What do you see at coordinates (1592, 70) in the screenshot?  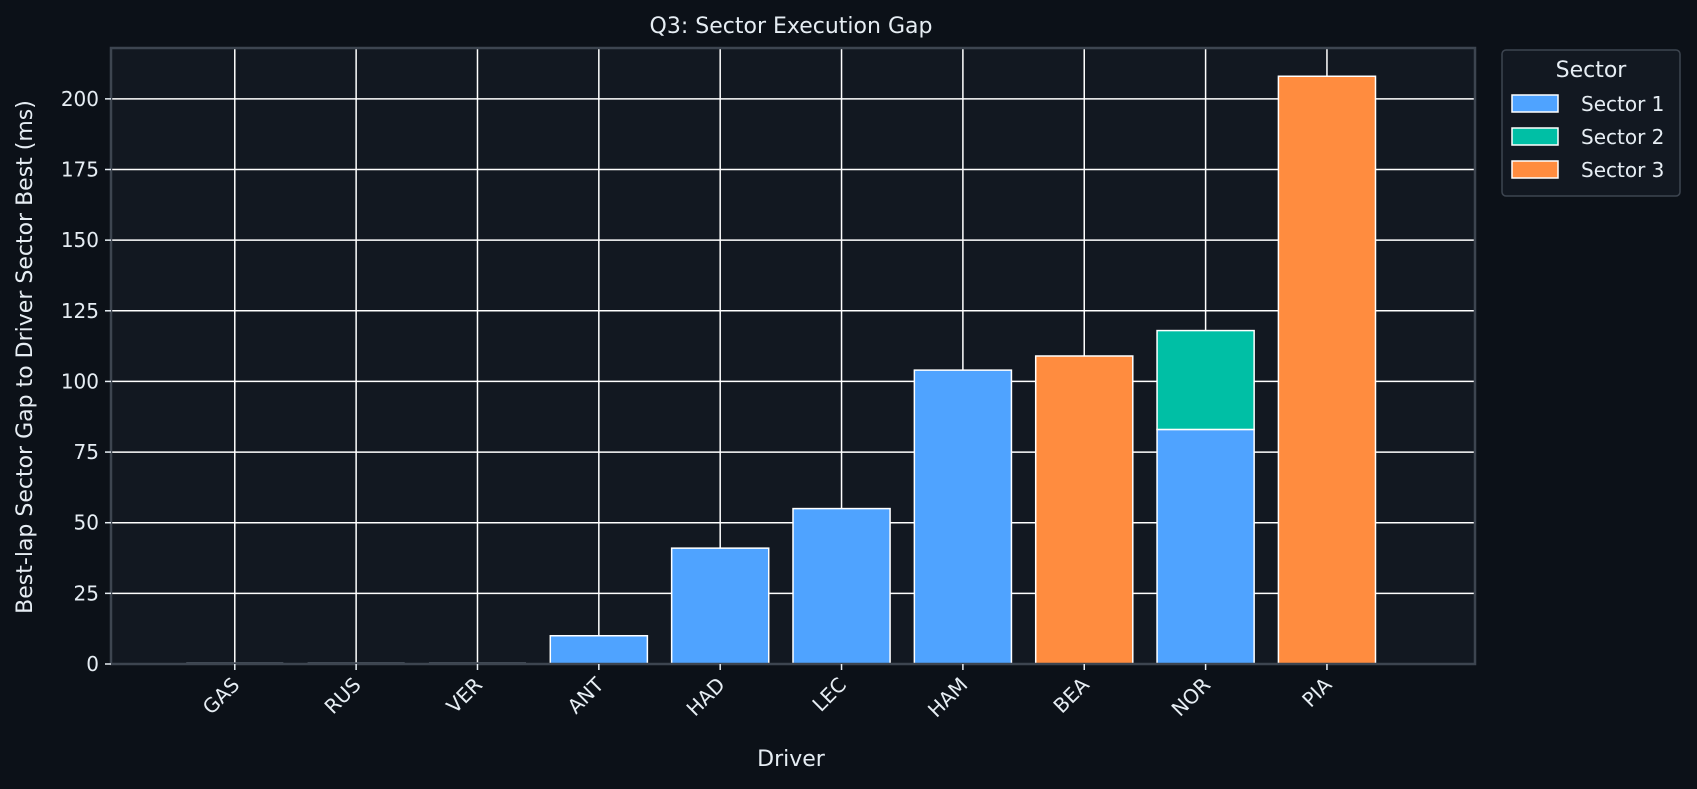 I see `legend-title: Sector` at bounding box center [1592, 70].